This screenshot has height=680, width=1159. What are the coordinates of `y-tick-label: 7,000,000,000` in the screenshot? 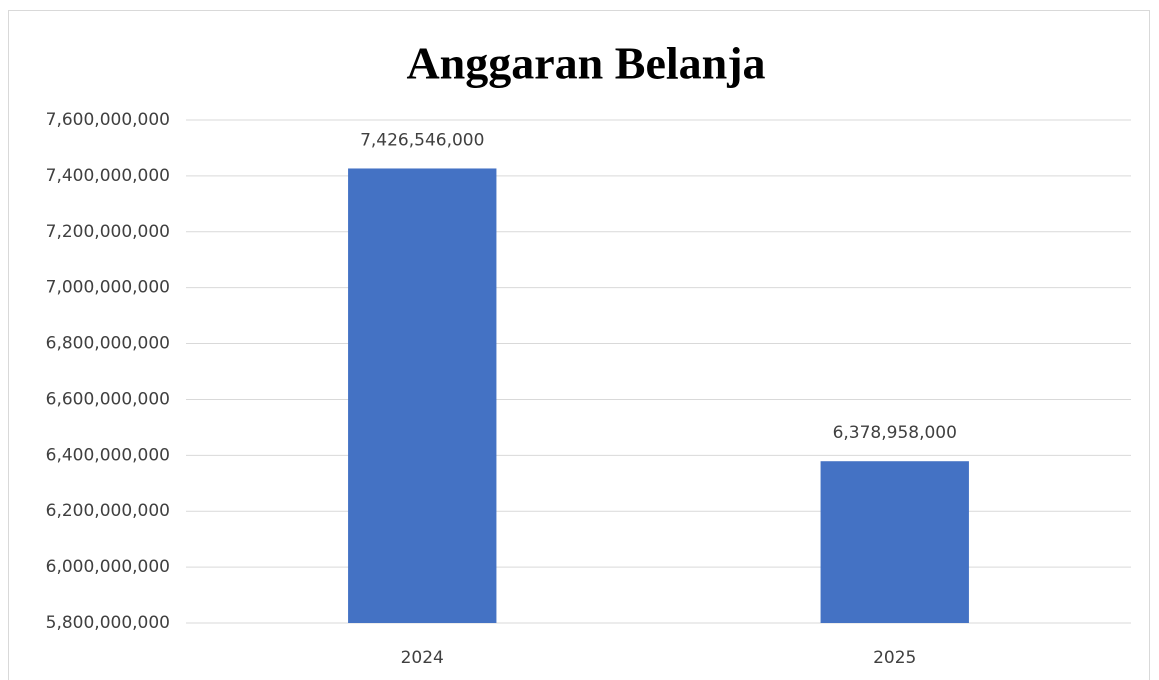 It's located at (108, 288).